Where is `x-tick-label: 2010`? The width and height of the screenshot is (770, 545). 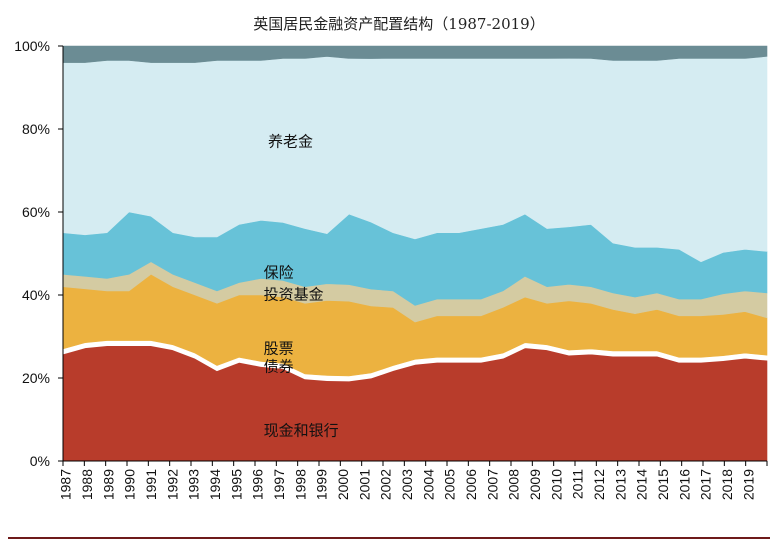 x-tick-label: 2010 is located at coordinates (556, 484).